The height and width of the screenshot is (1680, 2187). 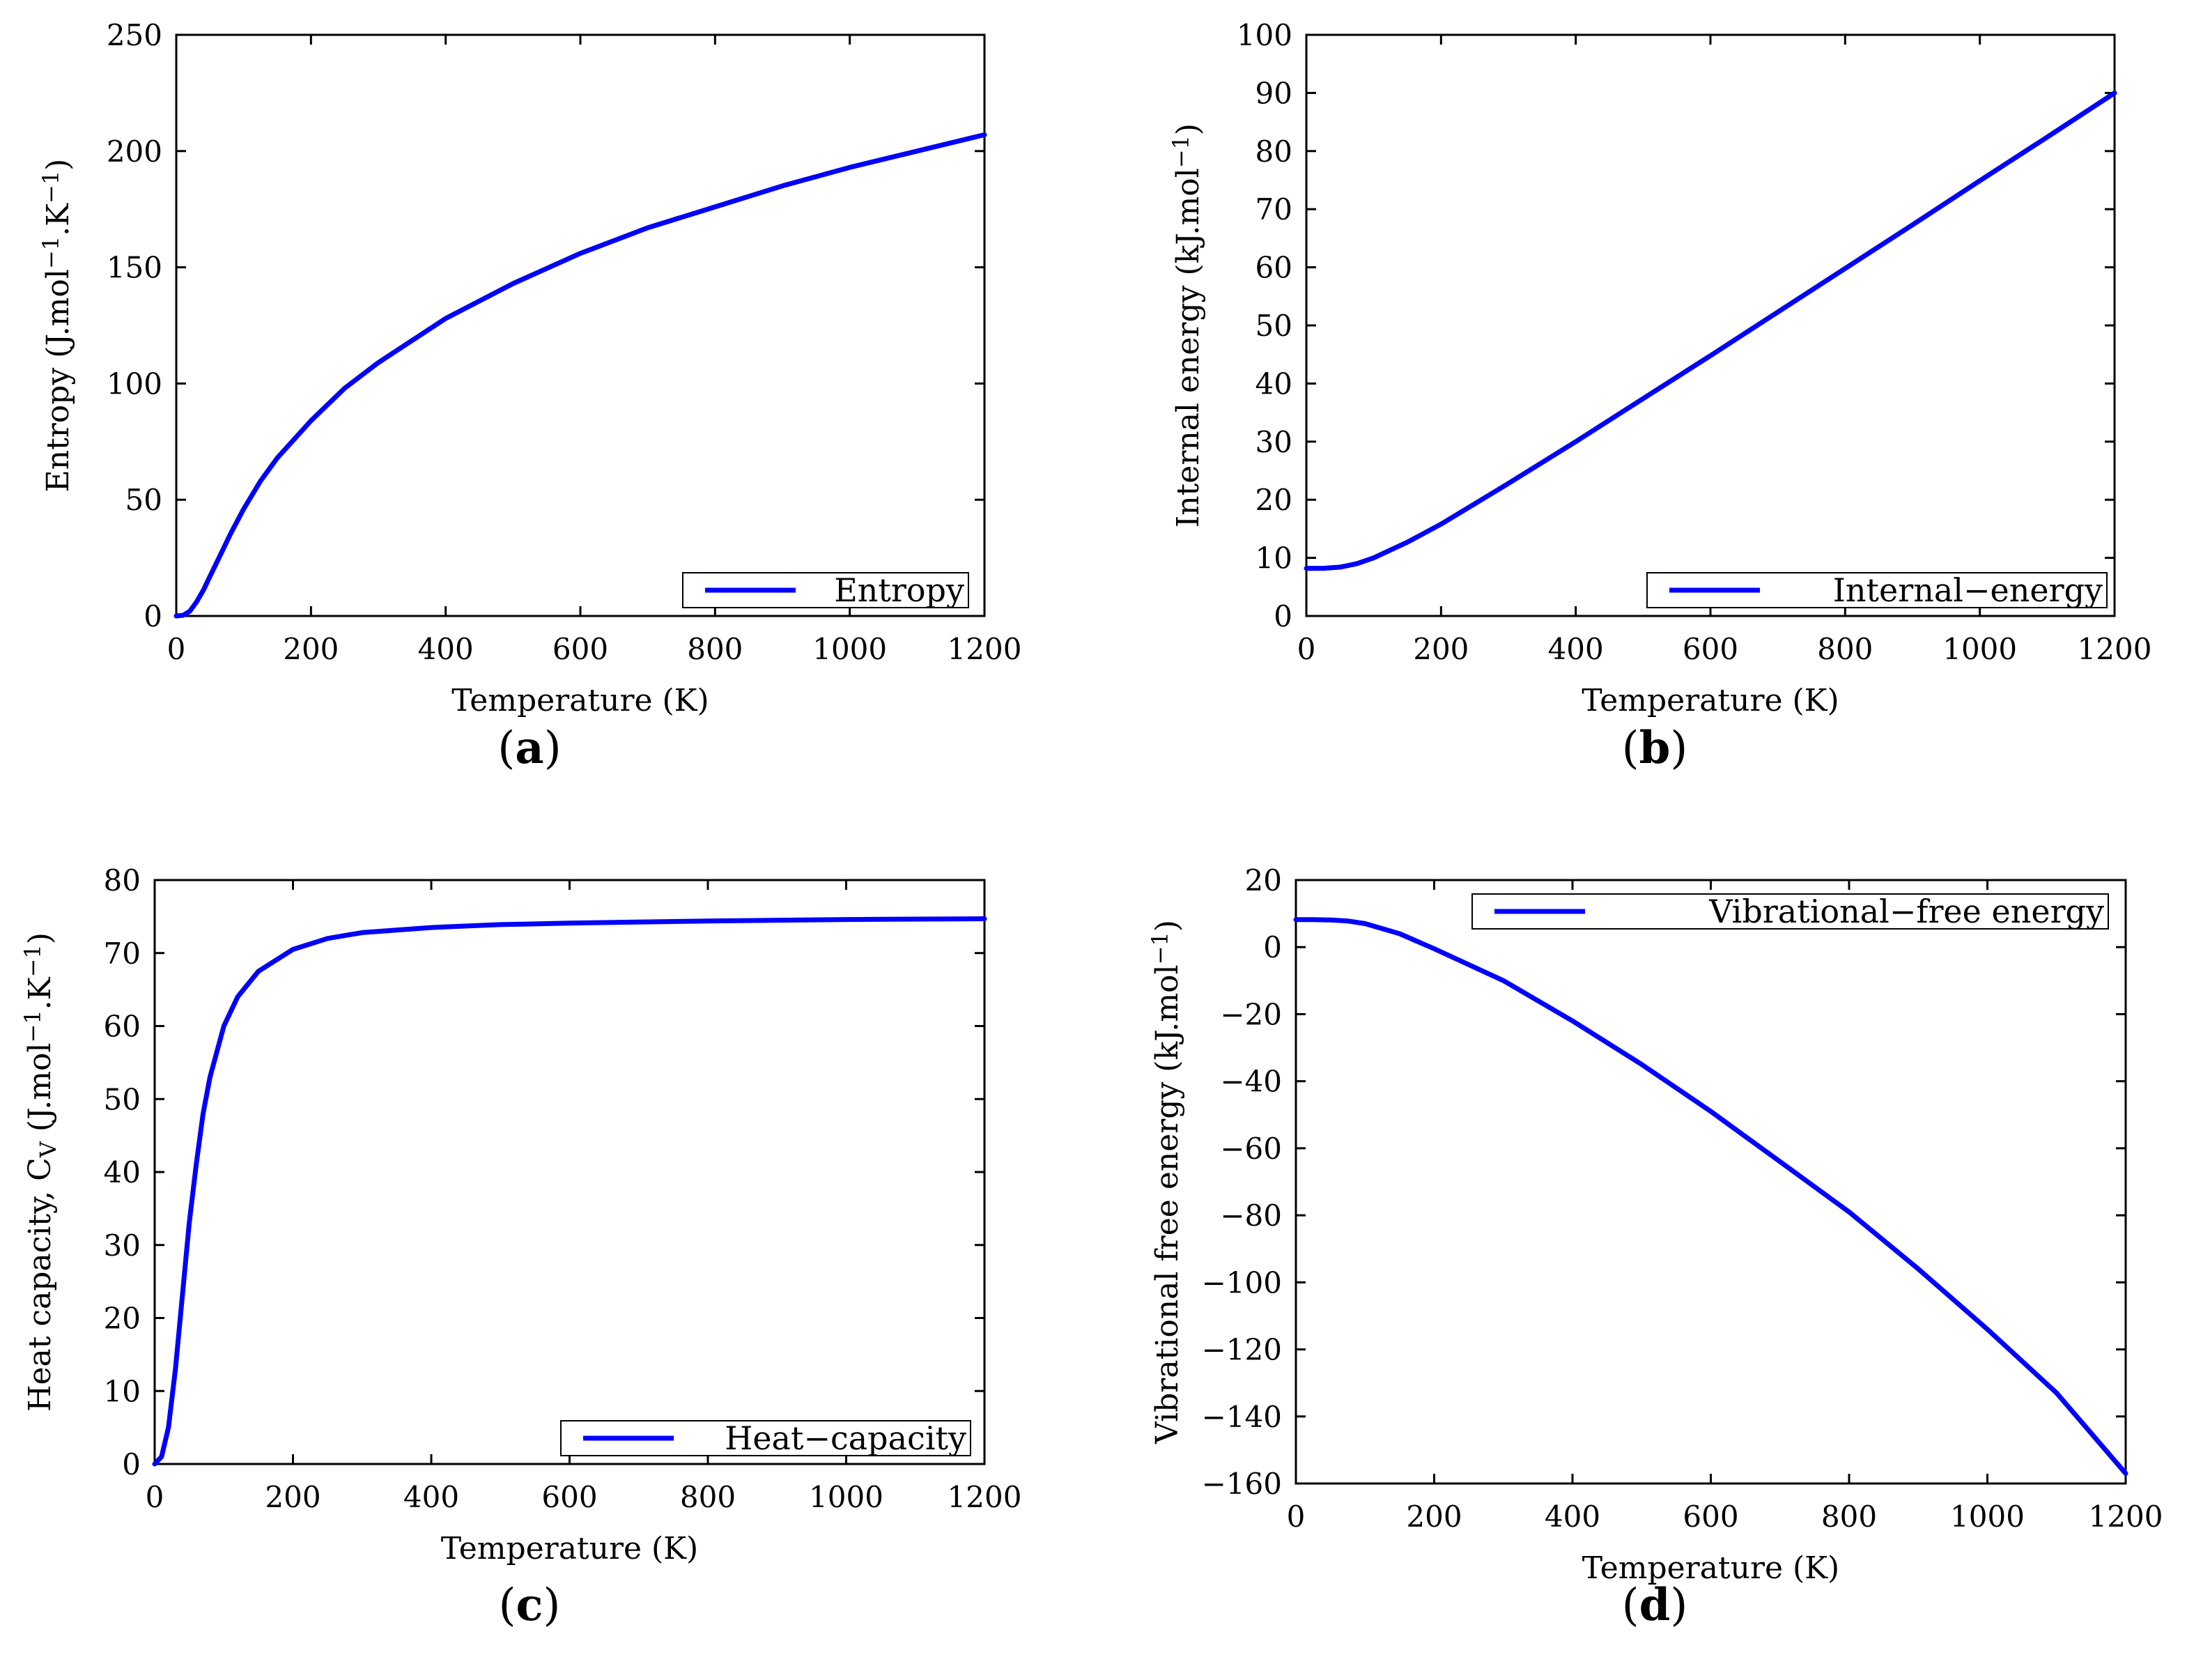 I want to click on y-axis-label: Heat capacity, CV (J.mol−1.K−1), so click(x=40, y=1172).